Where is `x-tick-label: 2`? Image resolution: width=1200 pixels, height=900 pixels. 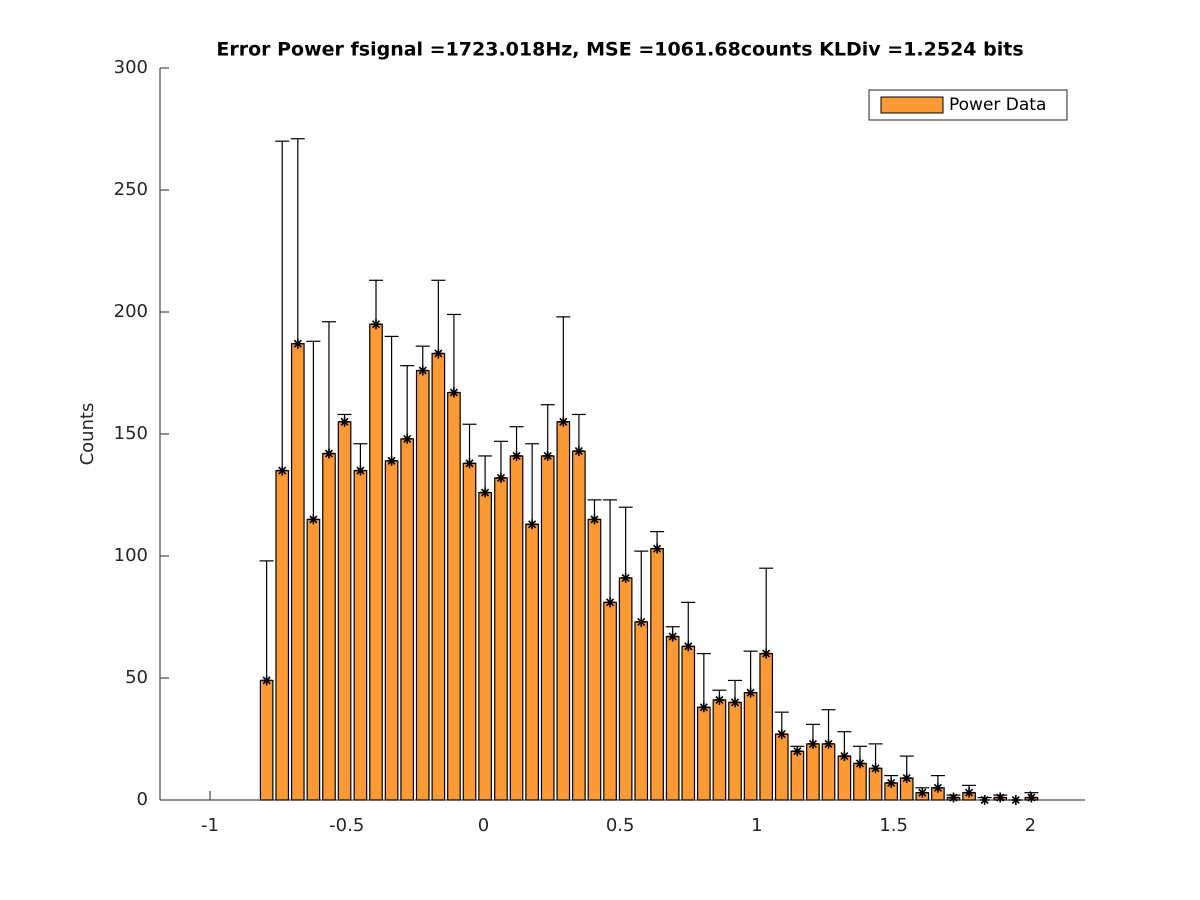
x-tick-label: 2 is located at coordinates (1030, 825).